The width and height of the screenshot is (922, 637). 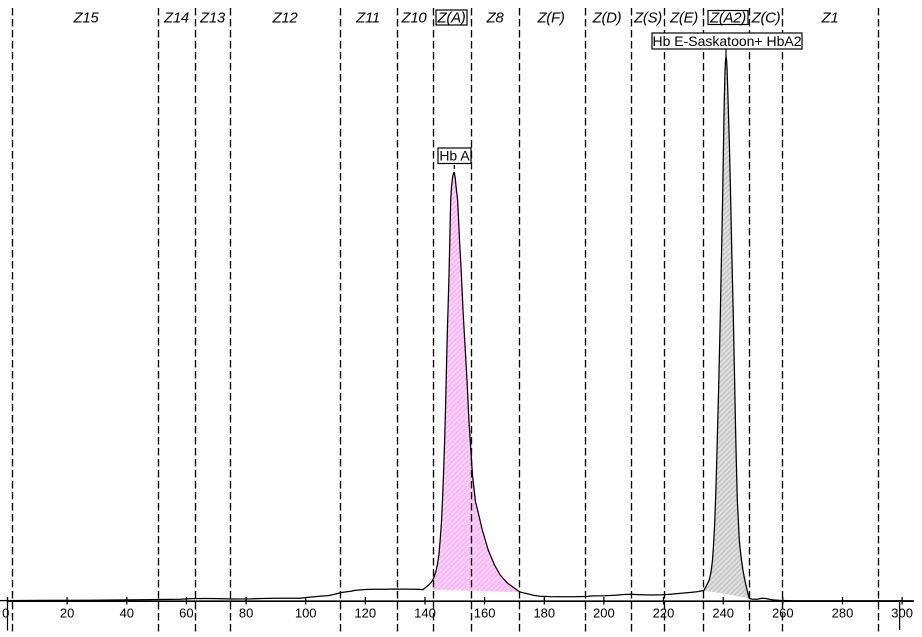 What do you see at coordinates (647, 18) in the screenshot?
I see `svg-text: Z(S)` at bounding box center [647, 18].